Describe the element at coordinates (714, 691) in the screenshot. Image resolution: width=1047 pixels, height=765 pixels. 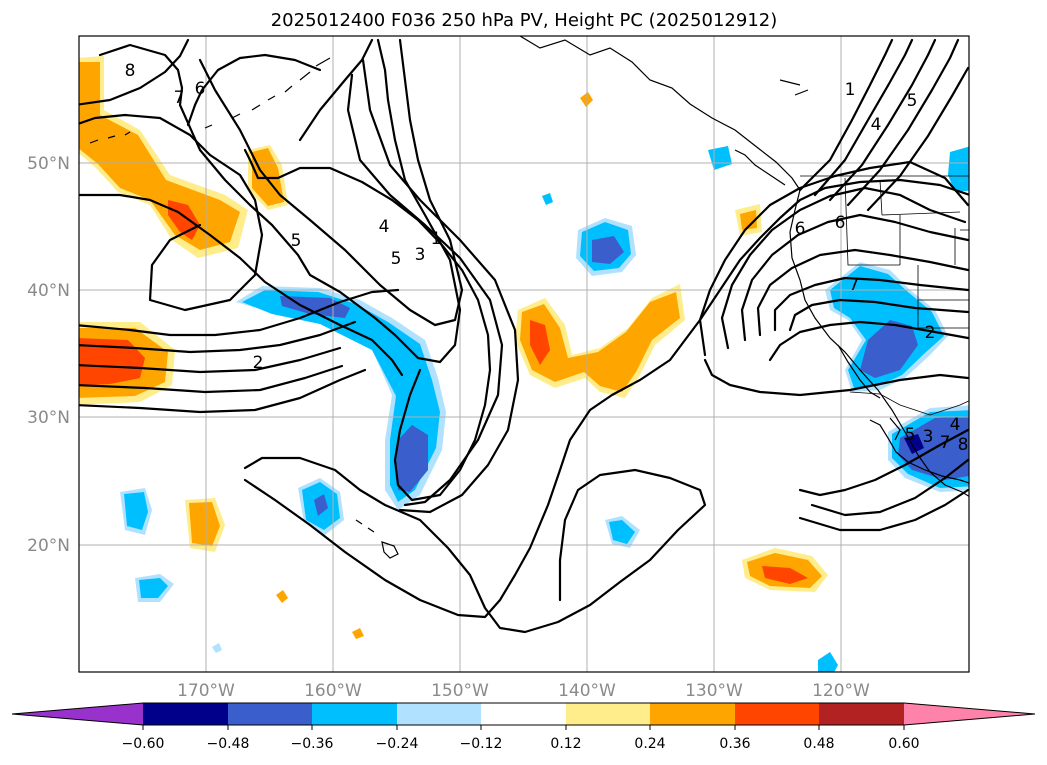
I see `lon-label-130w: 130°W` at that location.